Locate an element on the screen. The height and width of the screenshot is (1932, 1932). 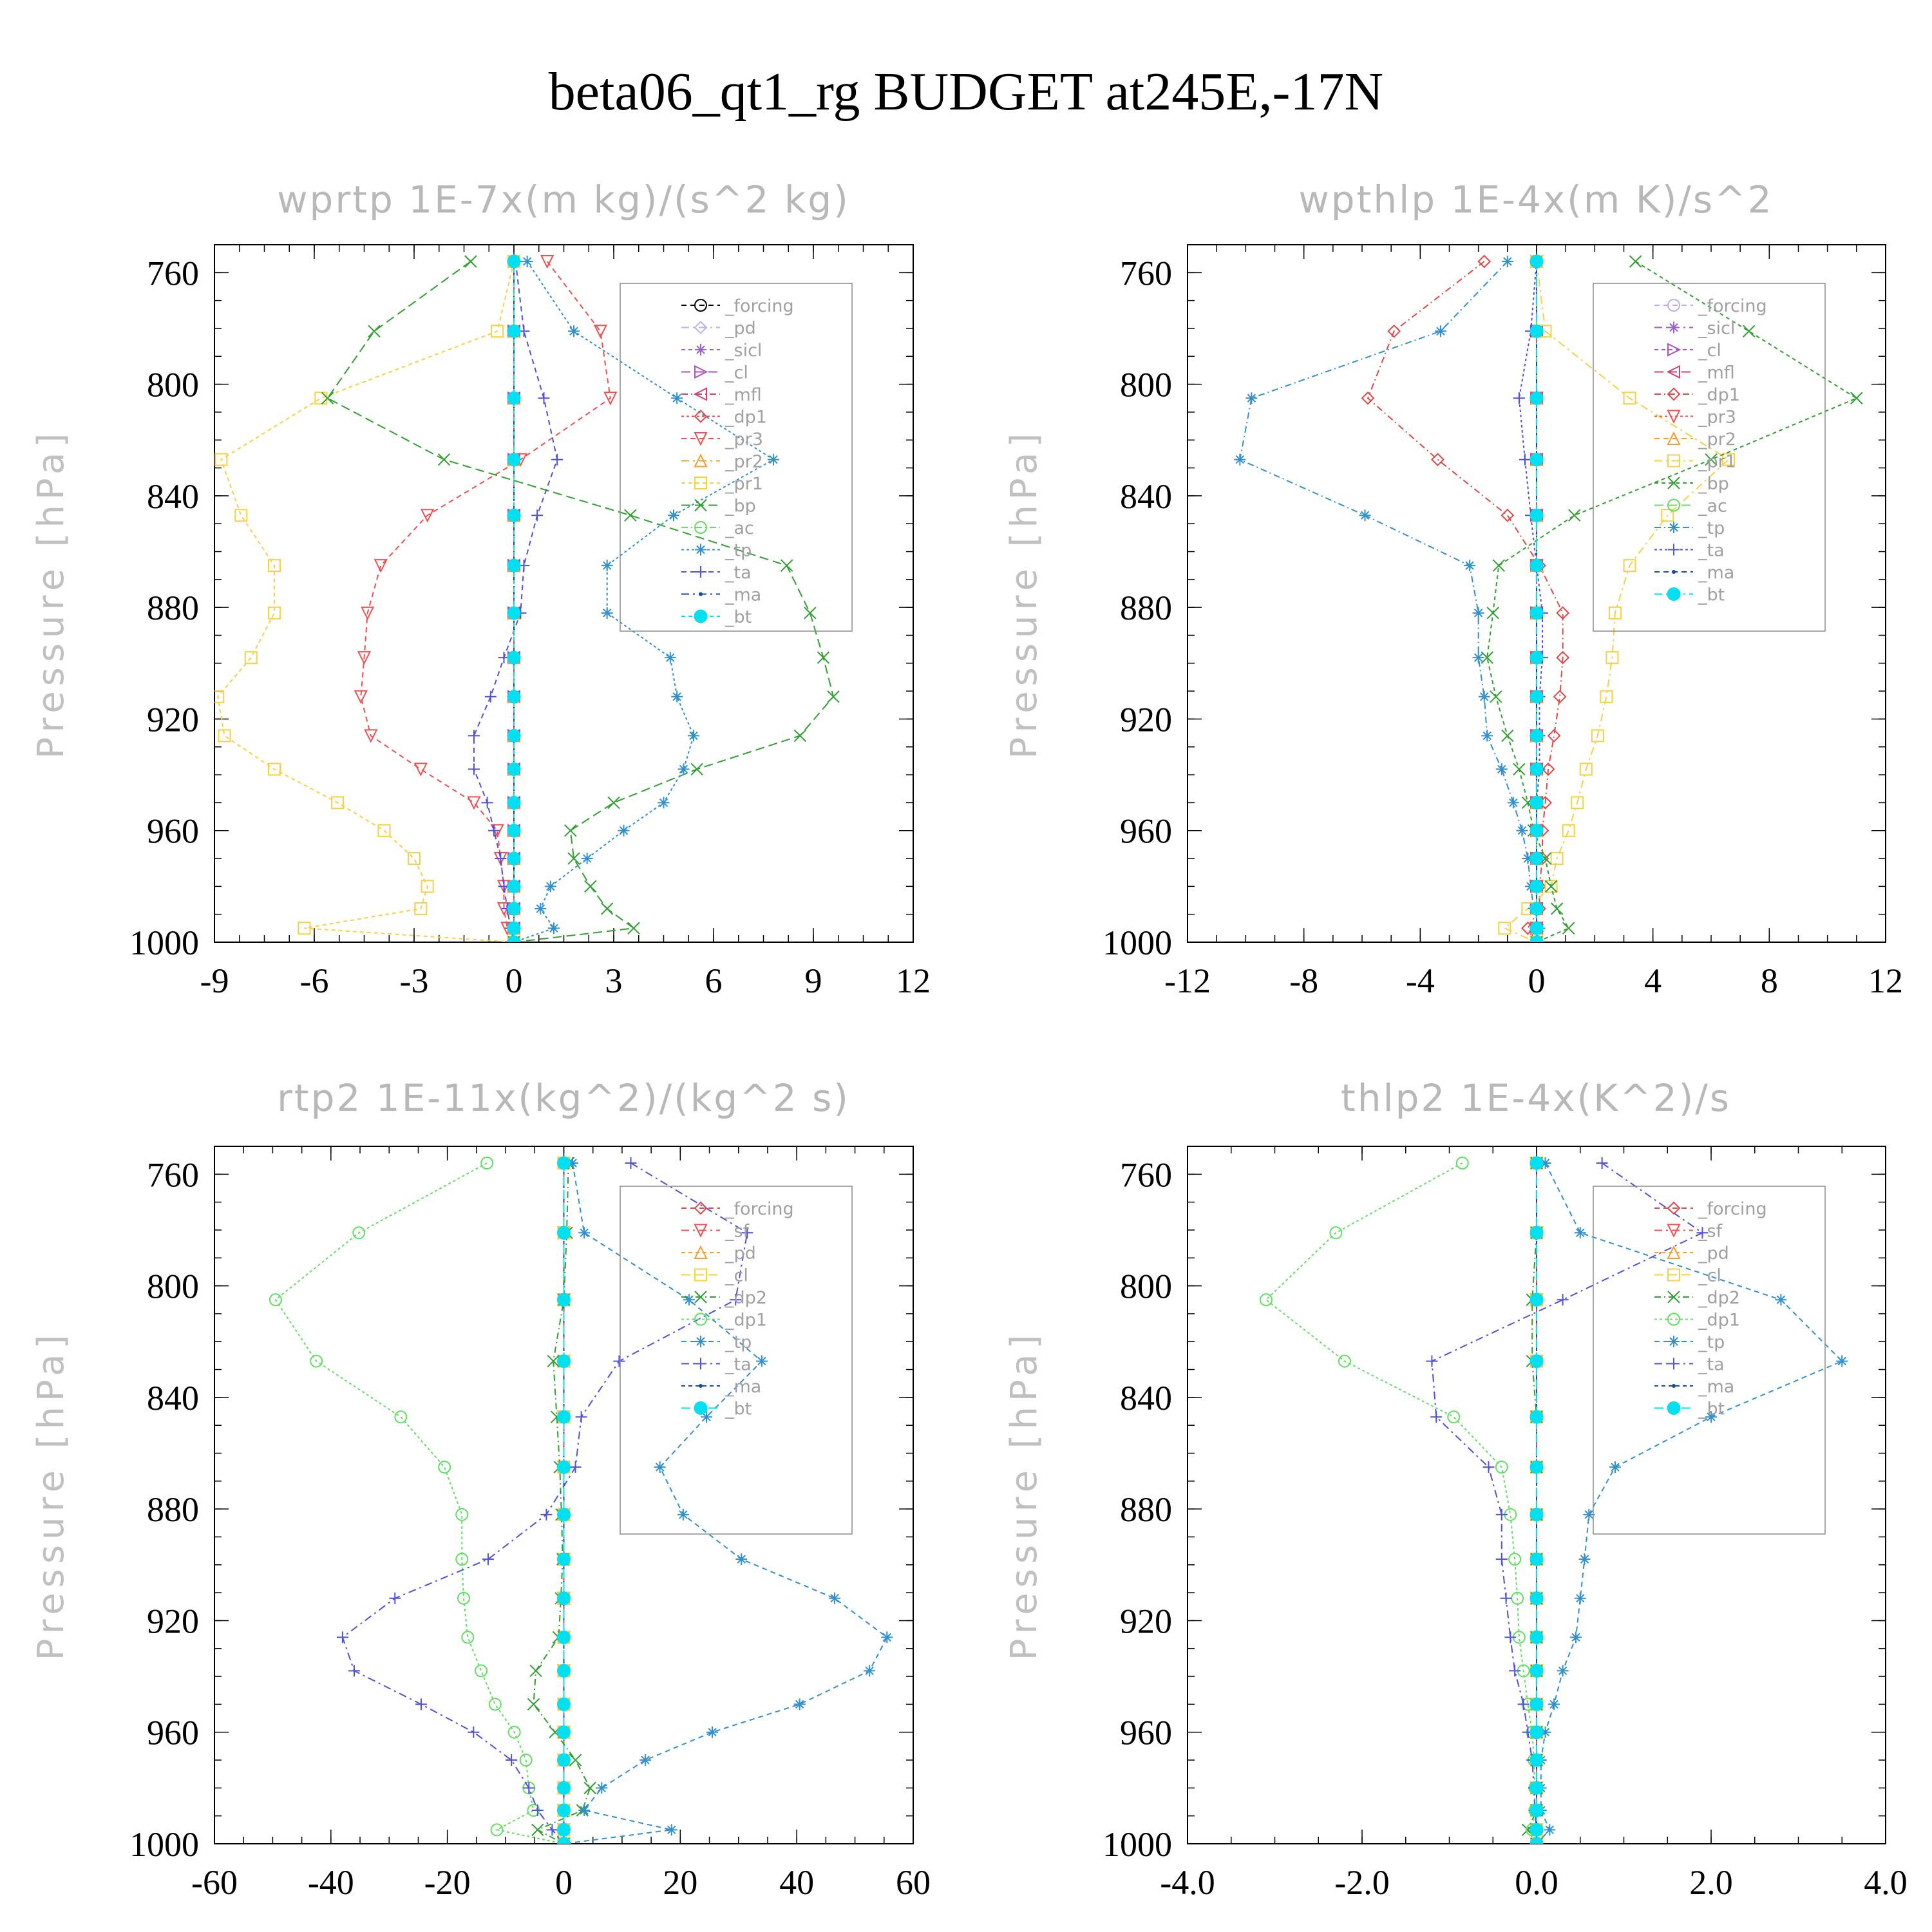
y-tick-label: 880 is located at coordinates (173, 608).